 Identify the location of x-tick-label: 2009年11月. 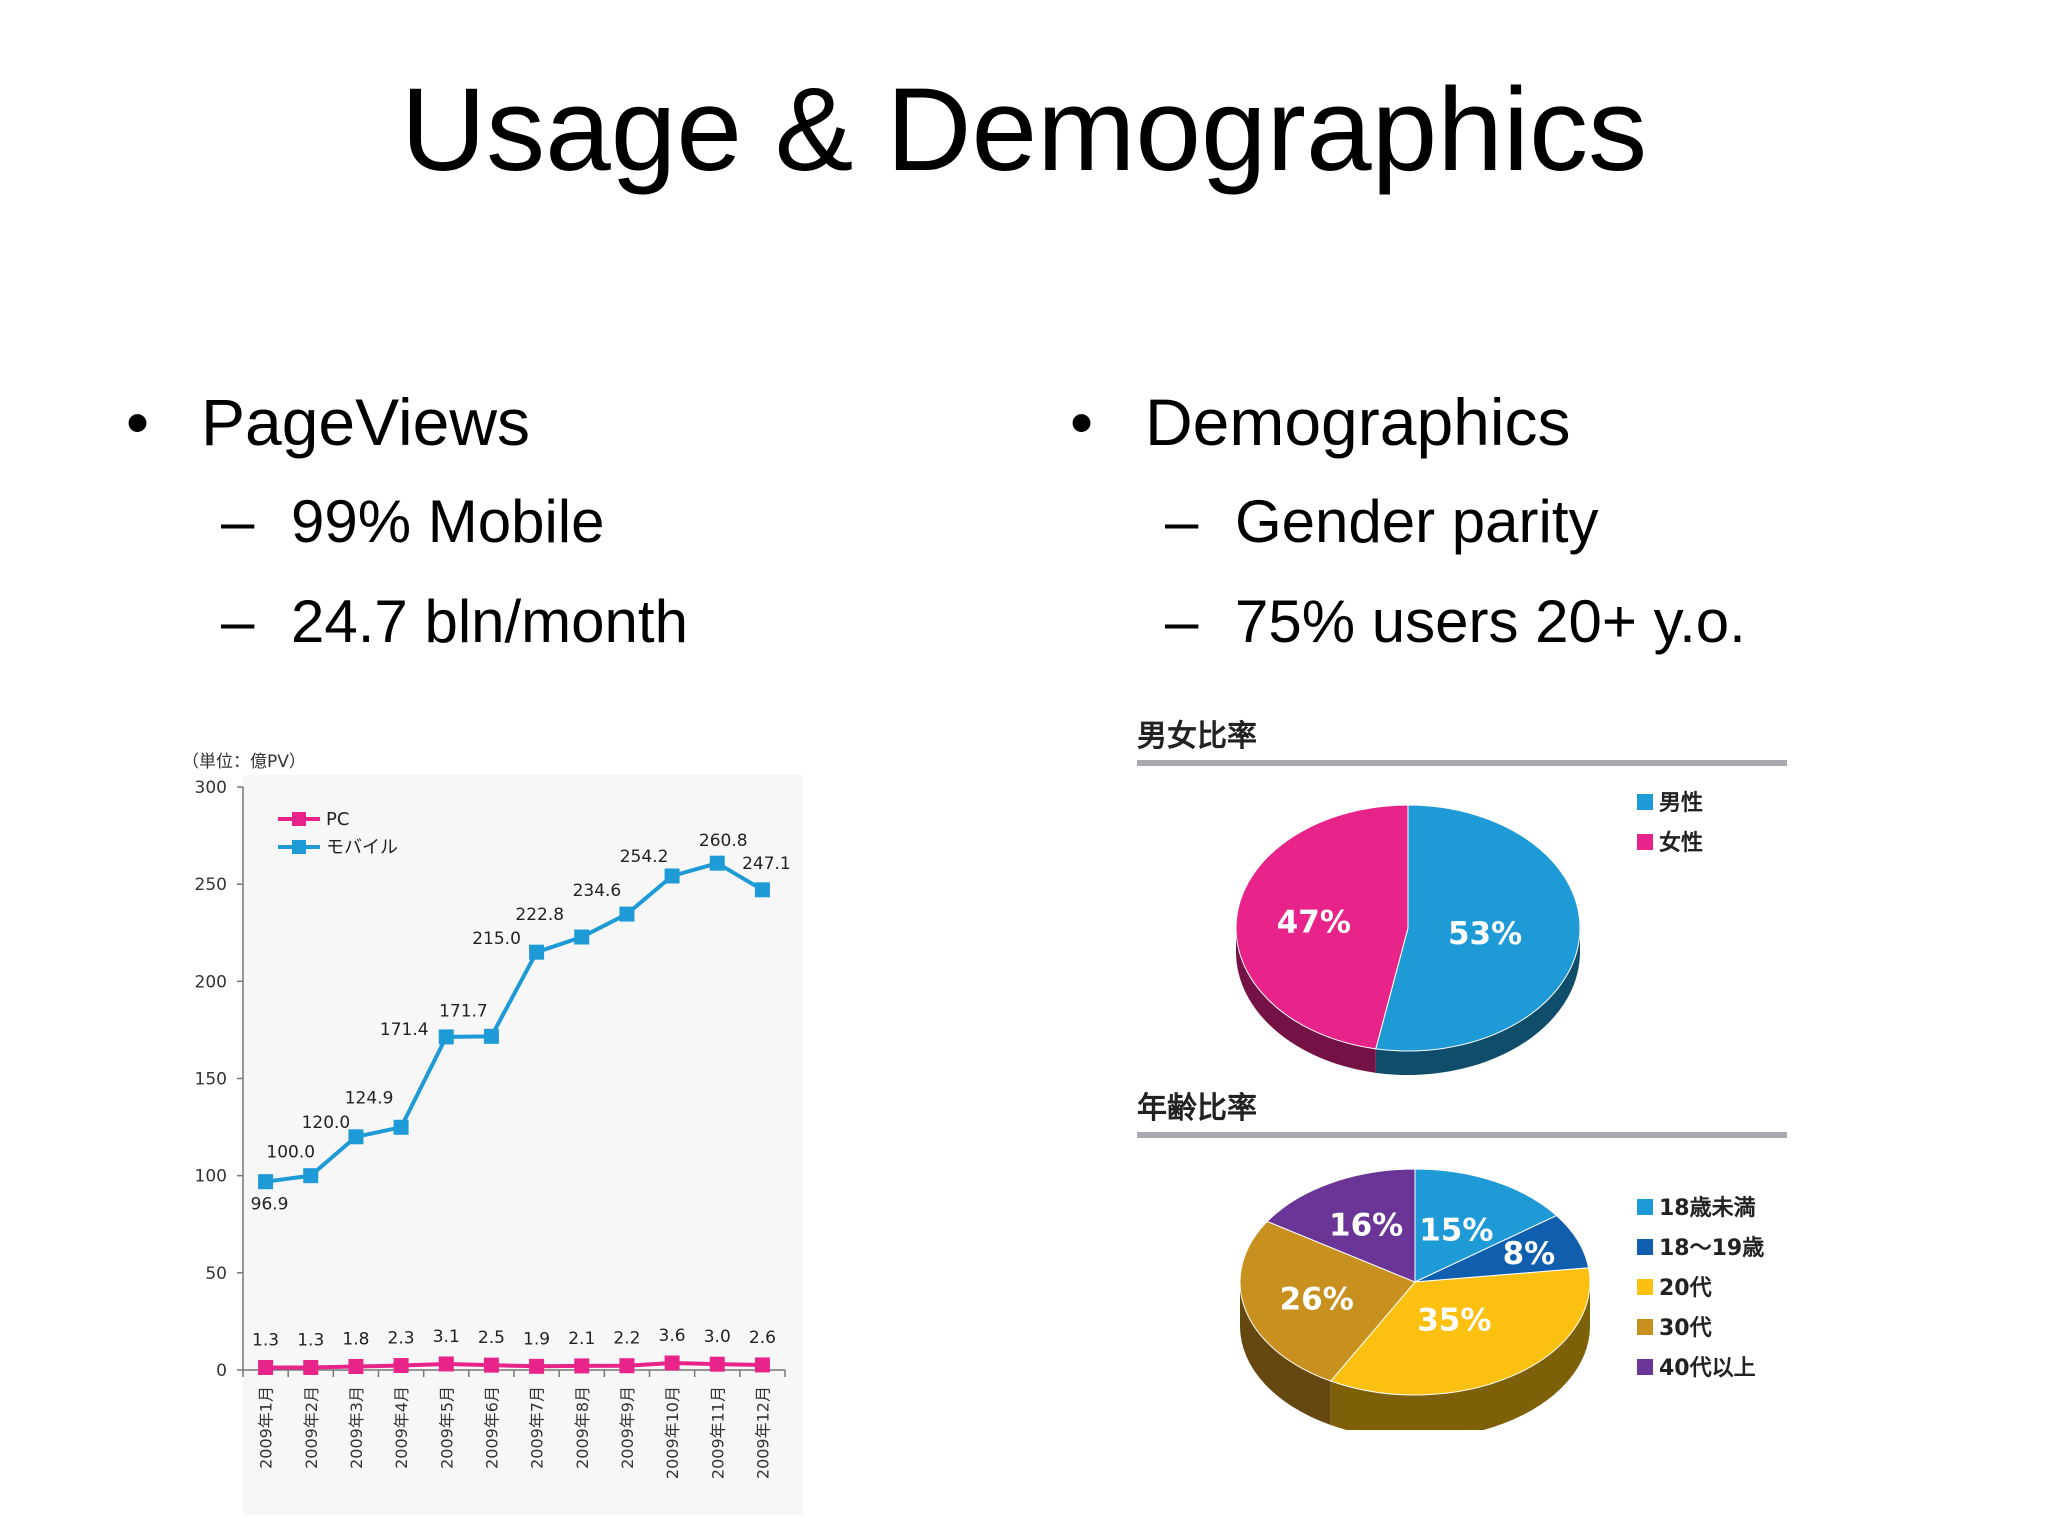
(717, 1432).